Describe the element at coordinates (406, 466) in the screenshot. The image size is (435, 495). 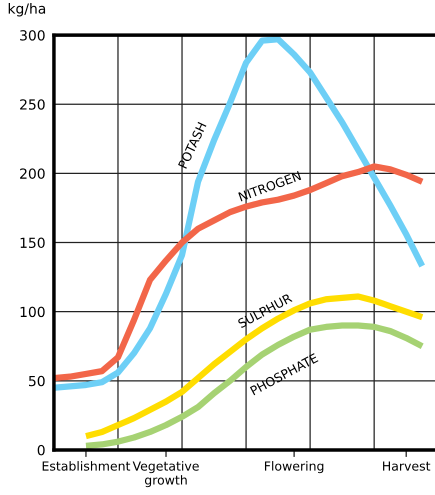
I see `x-tick-label: Harvest` at that location.